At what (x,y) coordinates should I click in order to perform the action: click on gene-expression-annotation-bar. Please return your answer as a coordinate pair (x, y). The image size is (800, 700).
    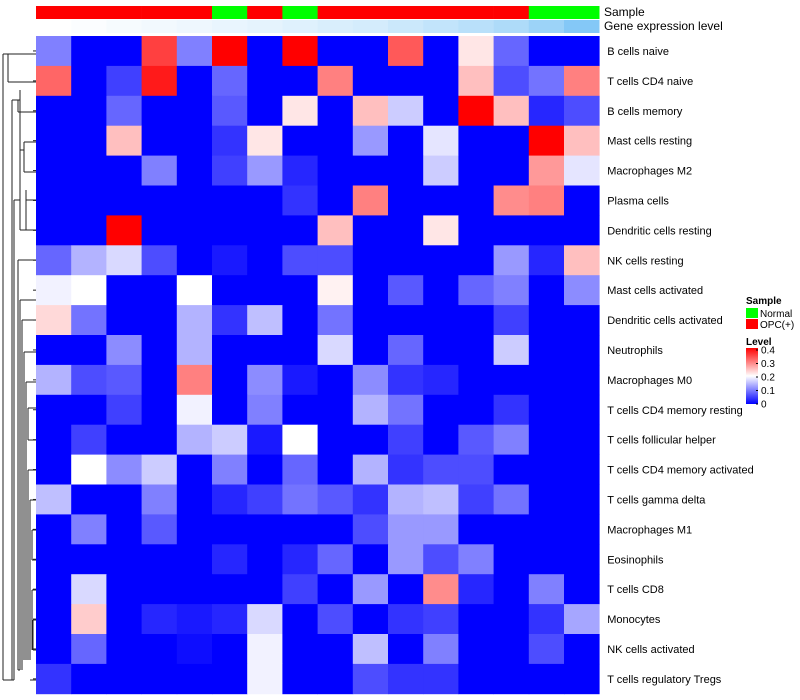
    Looking at the image, I should click on (318, 26).